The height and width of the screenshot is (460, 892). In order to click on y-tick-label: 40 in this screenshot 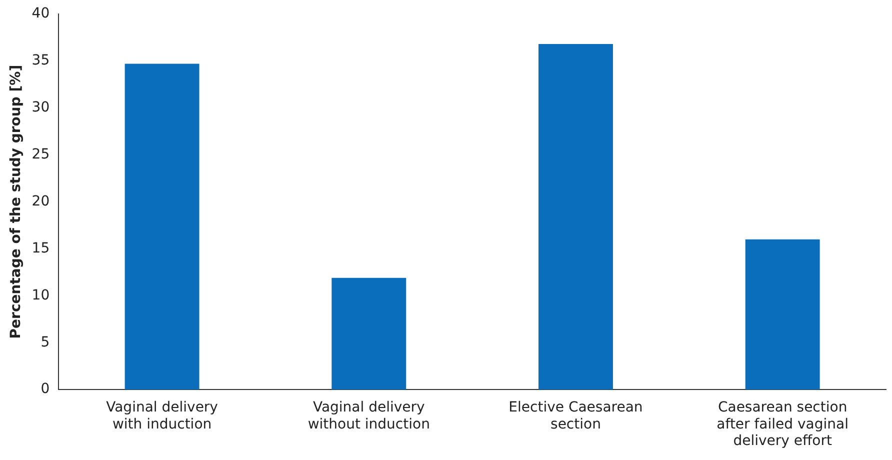, I will do `click(41, 14)`.